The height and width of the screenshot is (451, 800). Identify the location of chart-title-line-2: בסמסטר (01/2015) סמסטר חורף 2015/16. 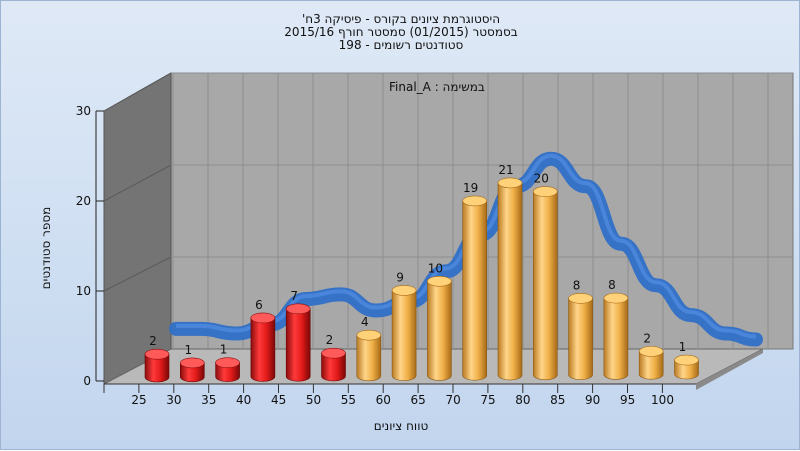
(401, 32).